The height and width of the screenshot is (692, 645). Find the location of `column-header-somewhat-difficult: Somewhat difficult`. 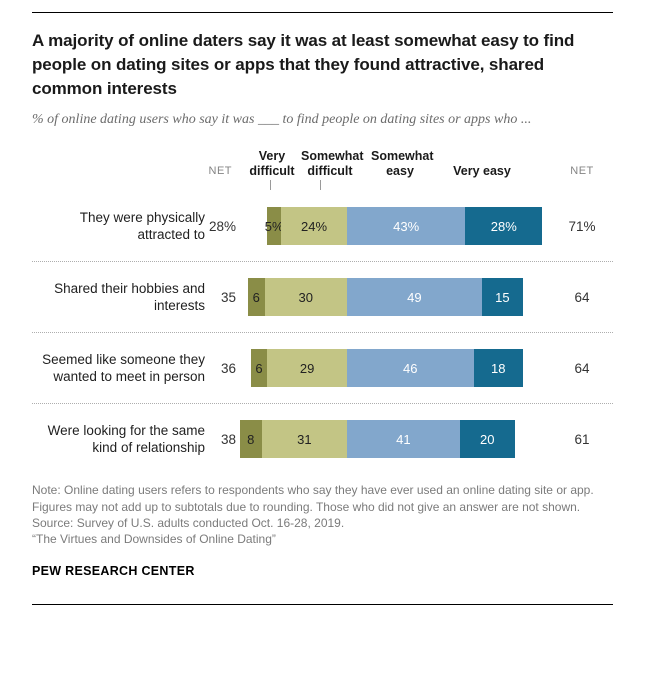

column-header-somewhat-difficult: Somewhat difficult is located at coordinates (332, 163).